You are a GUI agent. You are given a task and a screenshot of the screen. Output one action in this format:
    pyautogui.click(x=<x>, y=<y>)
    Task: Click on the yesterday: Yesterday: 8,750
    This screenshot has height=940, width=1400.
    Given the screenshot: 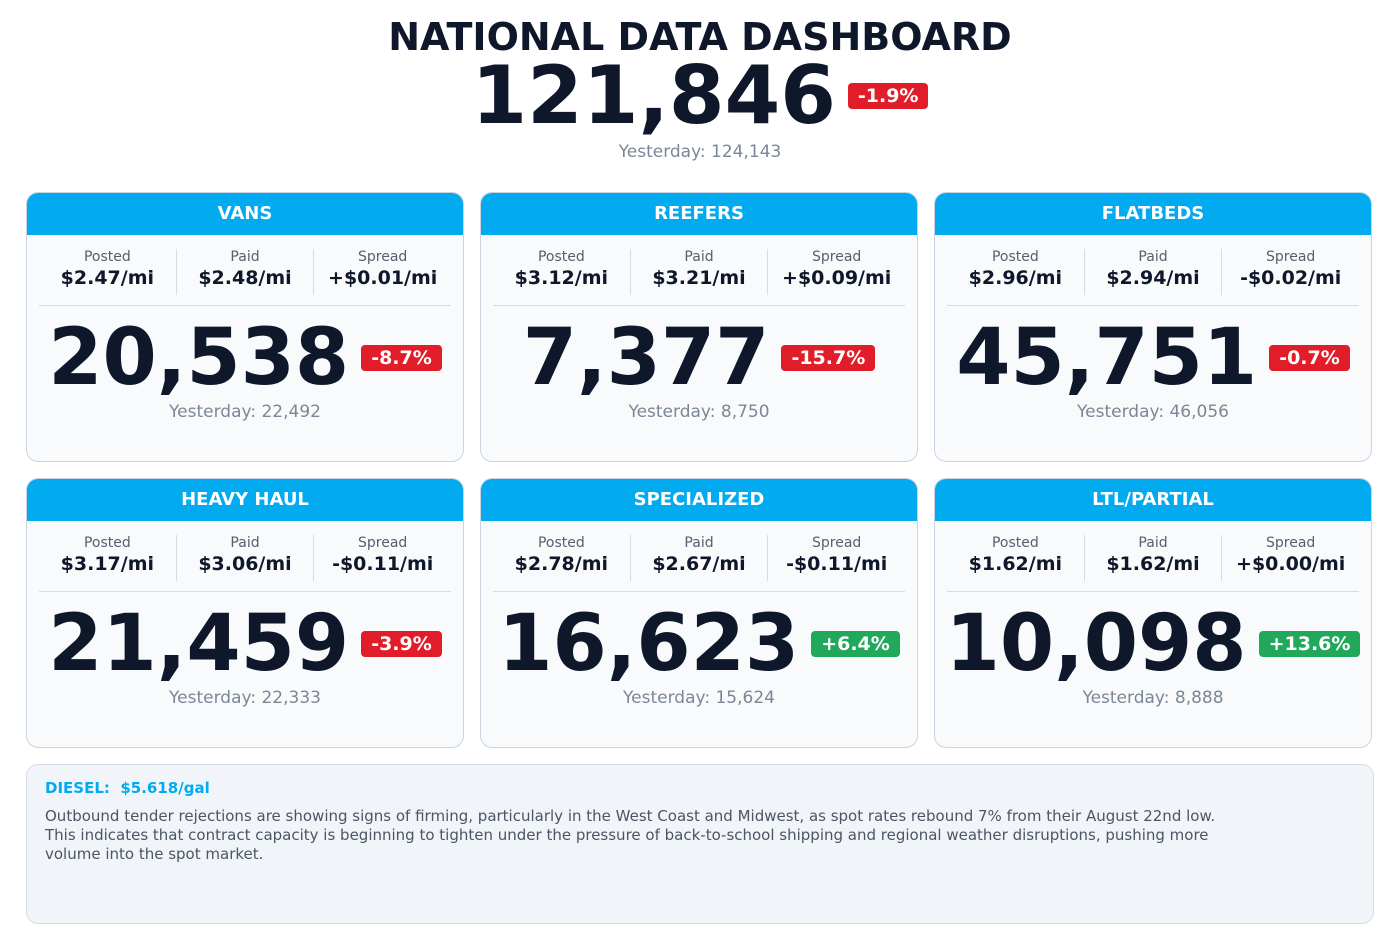 What is the action you would take?
    pyautogui.click(x=699, y=412)
    